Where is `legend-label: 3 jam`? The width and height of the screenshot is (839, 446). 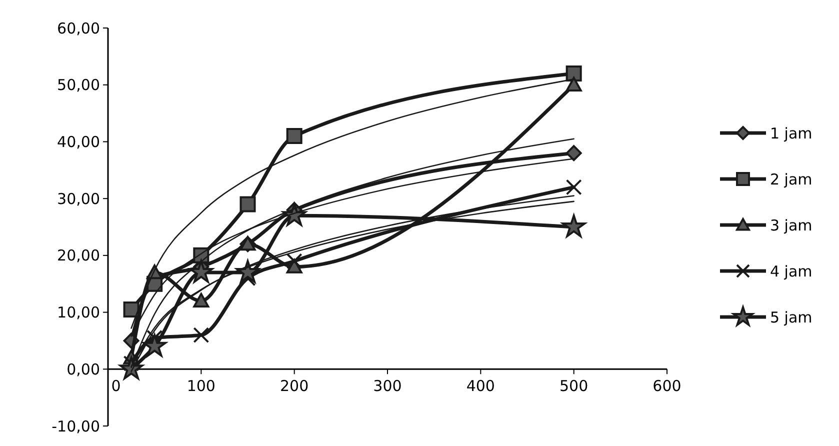
legend-label: 3 jam is located at coordinates (791, 225).